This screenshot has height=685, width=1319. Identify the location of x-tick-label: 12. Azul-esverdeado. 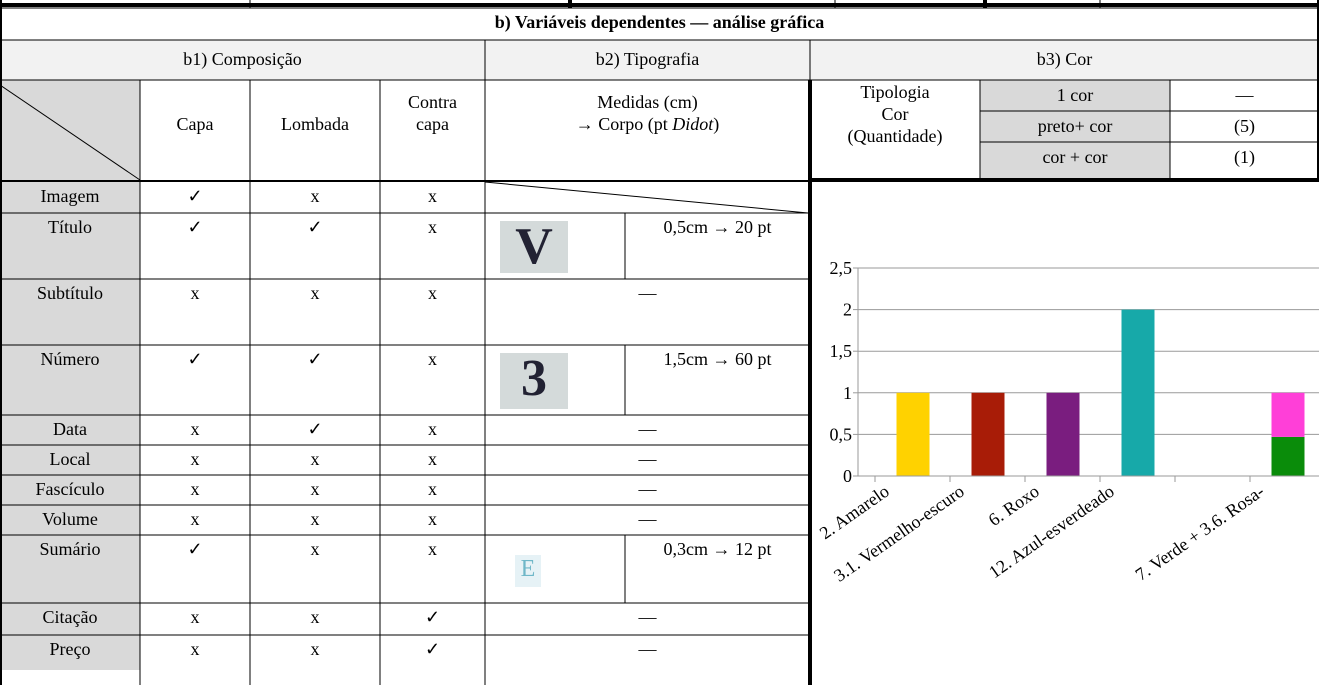
(1051, 531).